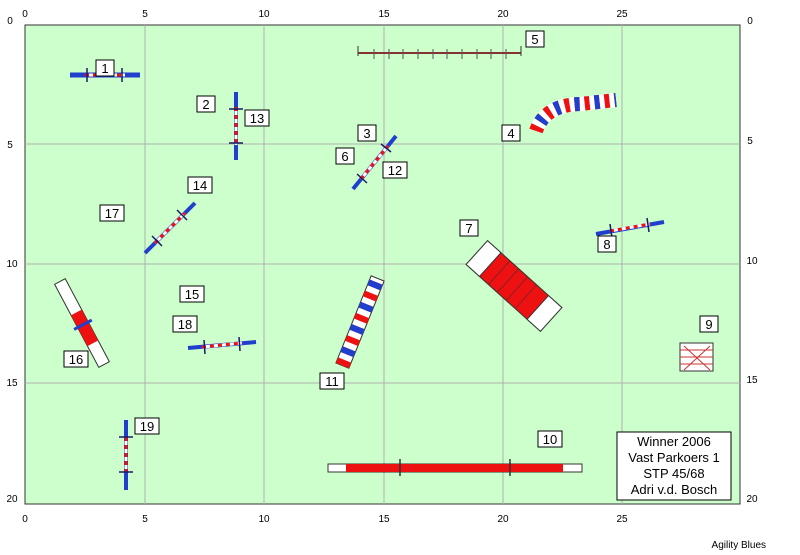 The width and height of the screenshot is (800, 555). I want to click on obstacle-4-tunnel, so click(573, 113).